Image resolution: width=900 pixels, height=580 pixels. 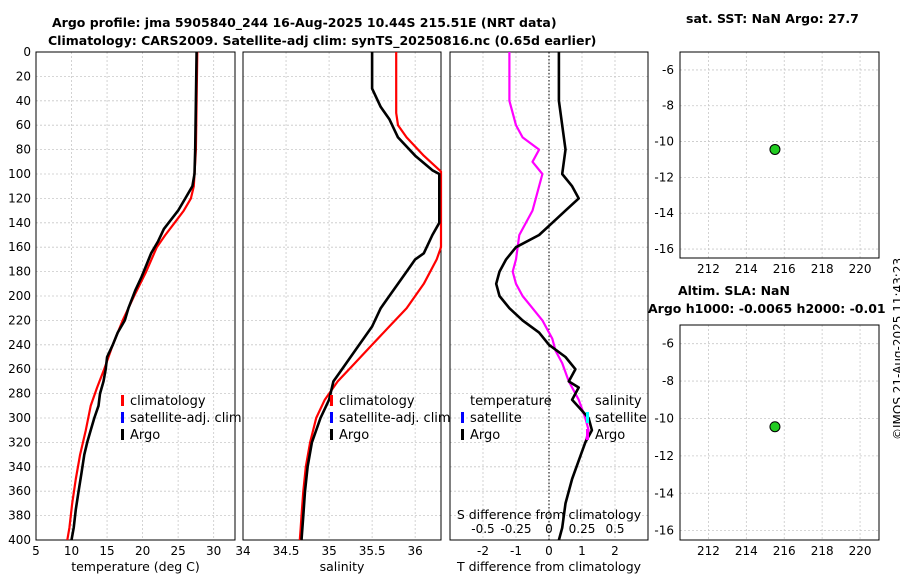 What do you see at coordinates (708, 551) in the screenshot?
I see `sla-xtick-label: 212` at bounding box center [708, 551].